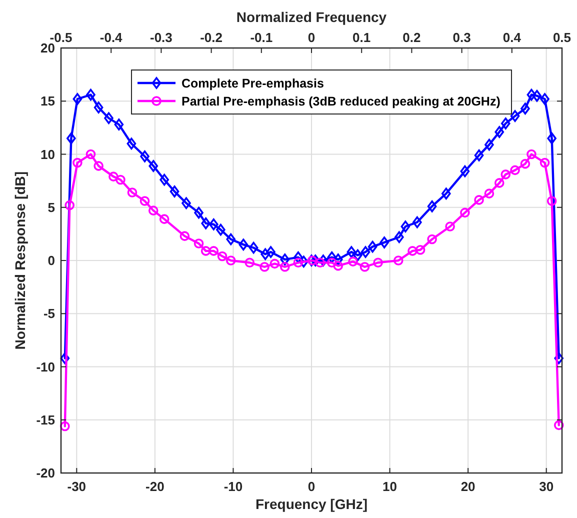  Describe the element at coordinates (45, 420) in the screenshot. I see `y-tick-label: -15` at that location.